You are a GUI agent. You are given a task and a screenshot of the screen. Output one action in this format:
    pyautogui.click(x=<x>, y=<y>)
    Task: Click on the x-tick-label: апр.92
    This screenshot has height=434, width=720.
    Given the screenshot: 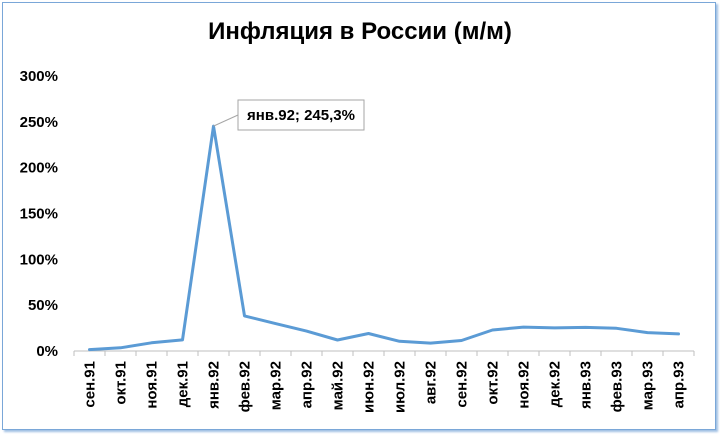 What is the action you would take?
    pyautogui.click(x=307, y=384)
    